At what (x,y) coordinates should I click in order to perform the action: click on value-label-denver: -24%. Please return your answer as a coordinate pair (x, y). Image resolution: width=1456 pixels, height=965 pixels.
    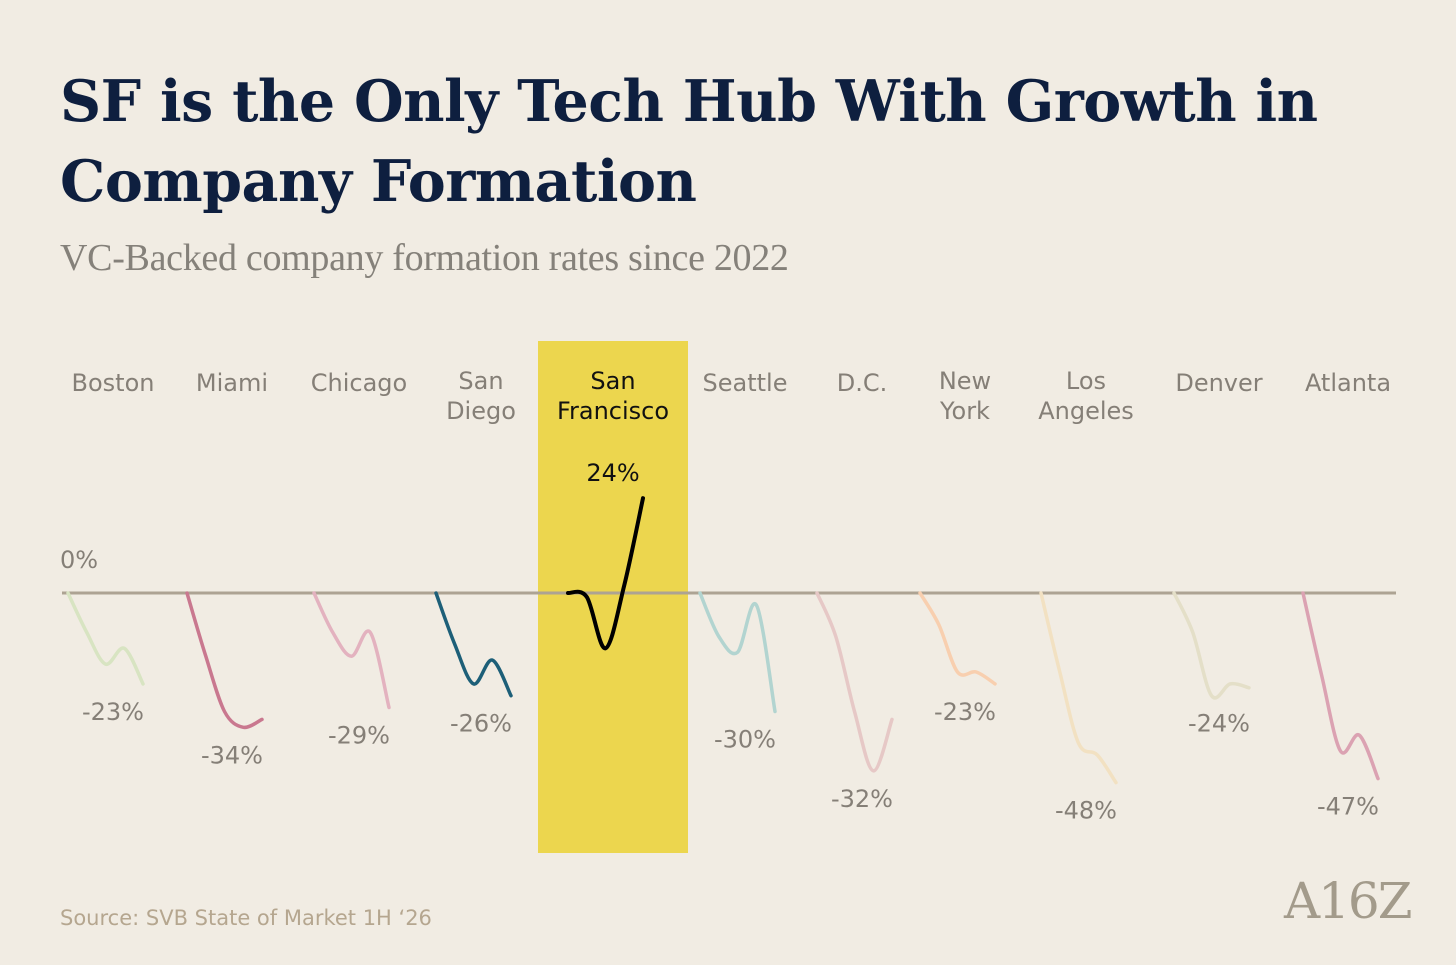
    Looking at the image, I should click on (1219, 724).